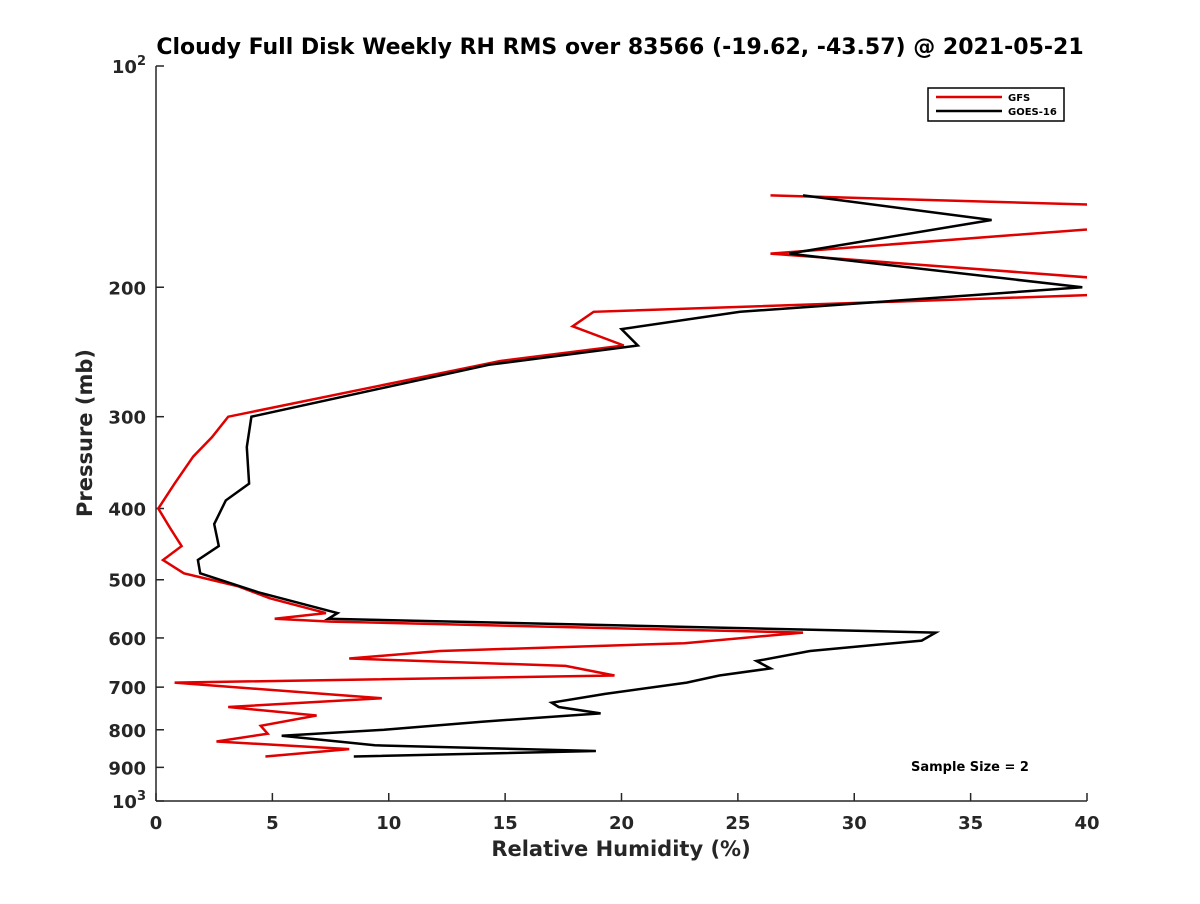 The width and height of the screenshot is (1200, 904). Describe the element at coordinates (388, 823) in the screenshot. I see `x-tick-label: 10` at that location.